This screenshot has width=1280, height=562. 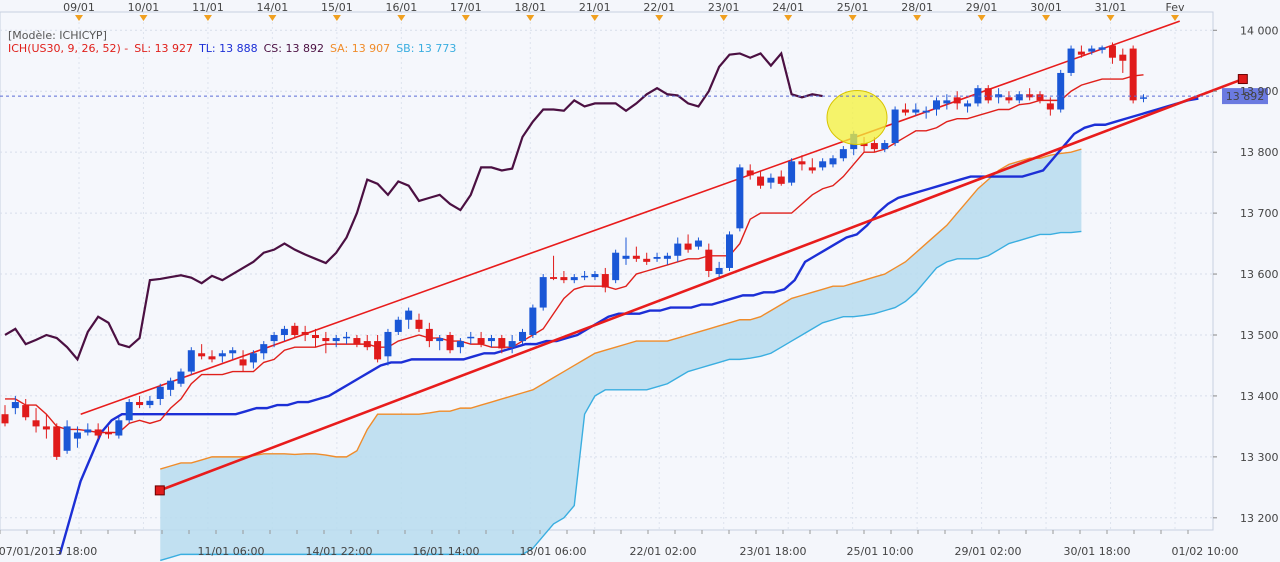 I want to click on top-date-label: 23/01, so click(x=724, y=7).